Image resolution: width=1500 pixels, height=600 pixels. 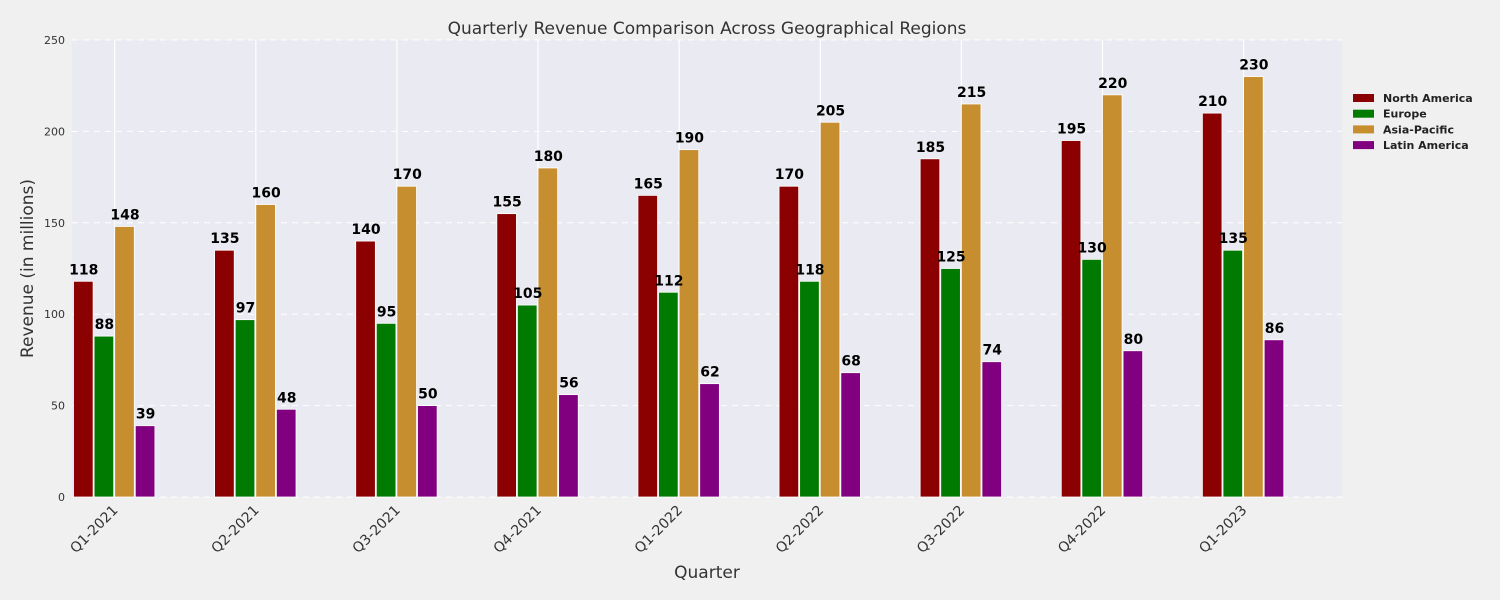 I want to click on x-tick-label: Q1-2022, so click(x=659, y=530).